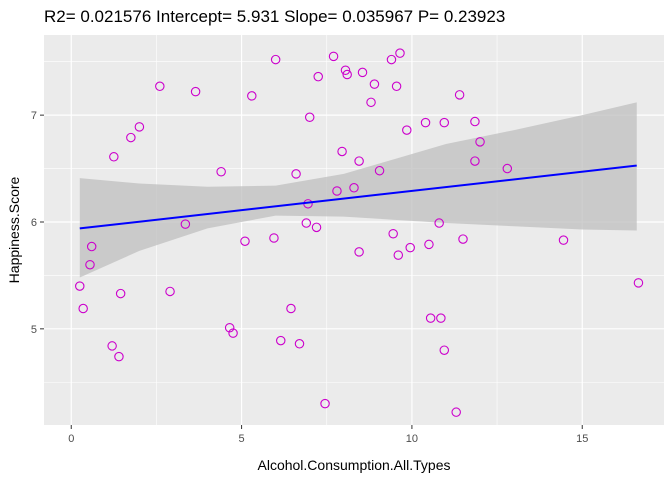  I want to click on y-axis-title: Happiness.Score, so click(14, 229).